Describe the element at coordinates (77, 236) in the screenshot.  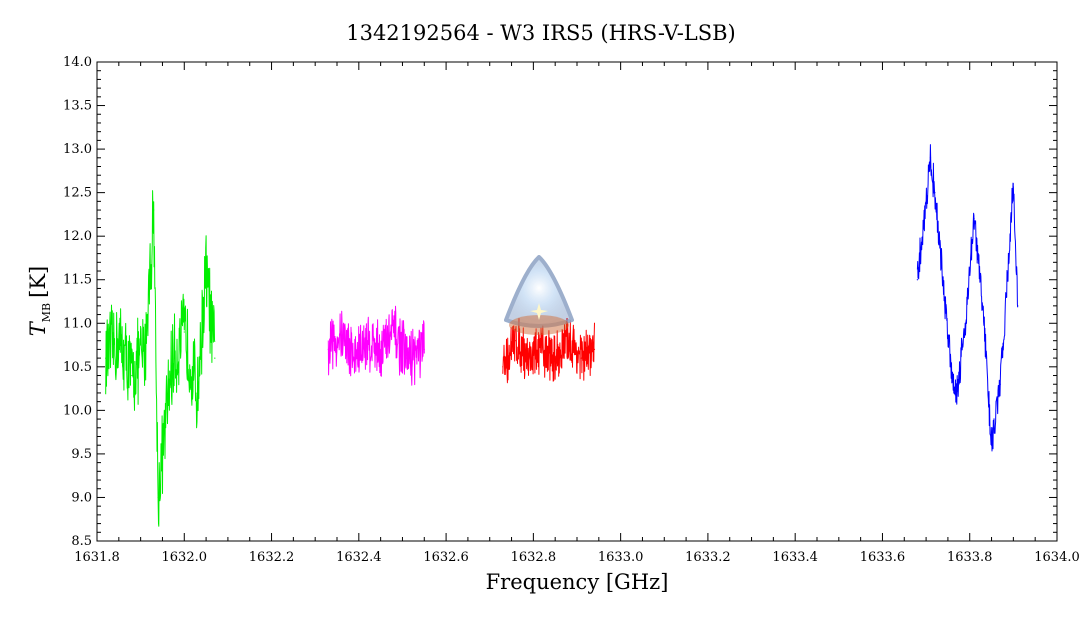
I see `y-tick-label: 12.0` at that location.